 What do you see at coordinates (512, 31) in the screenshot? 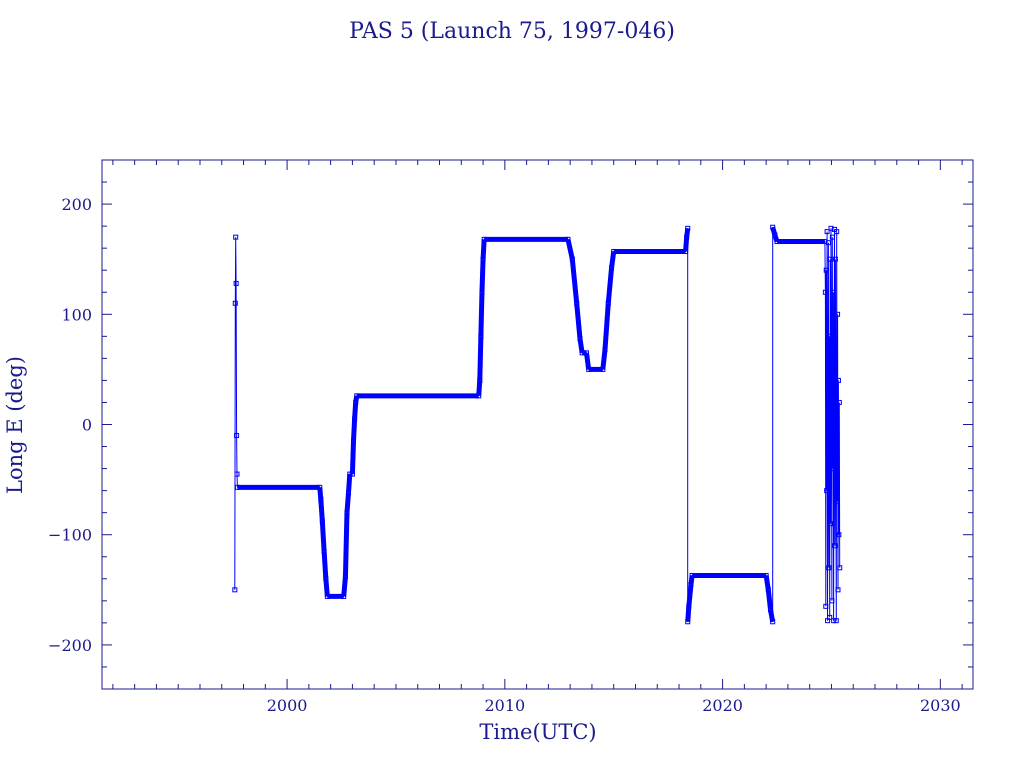
I see `chart-title: PAS 5 (Launch 75, 1997-046)` at bounding box center [512, 31].